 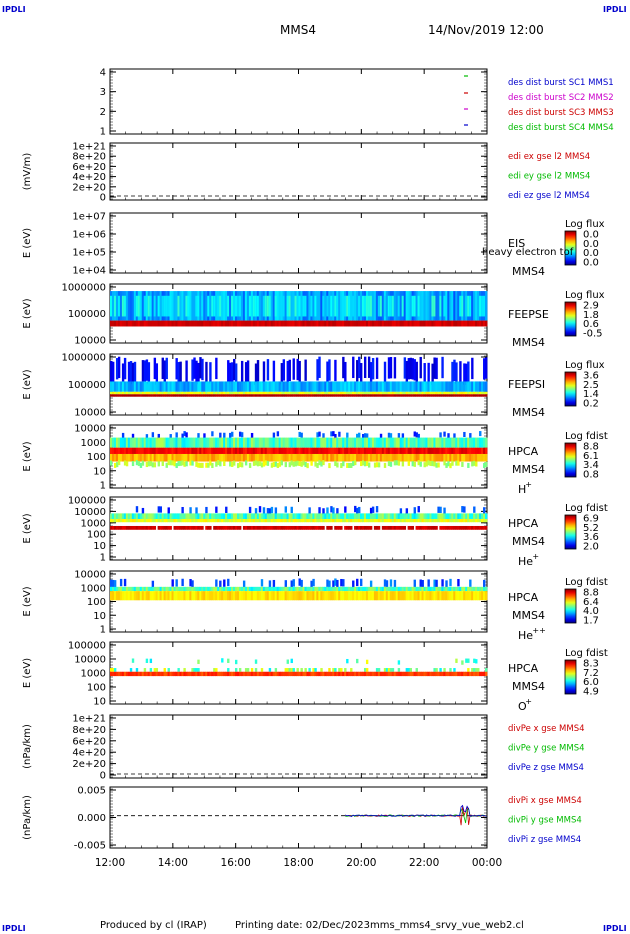 What do you see at coordinates (591, 253) in the screenshot?
I see `colorbar-tick-label: 0.0` at bounding box center [591, 253].